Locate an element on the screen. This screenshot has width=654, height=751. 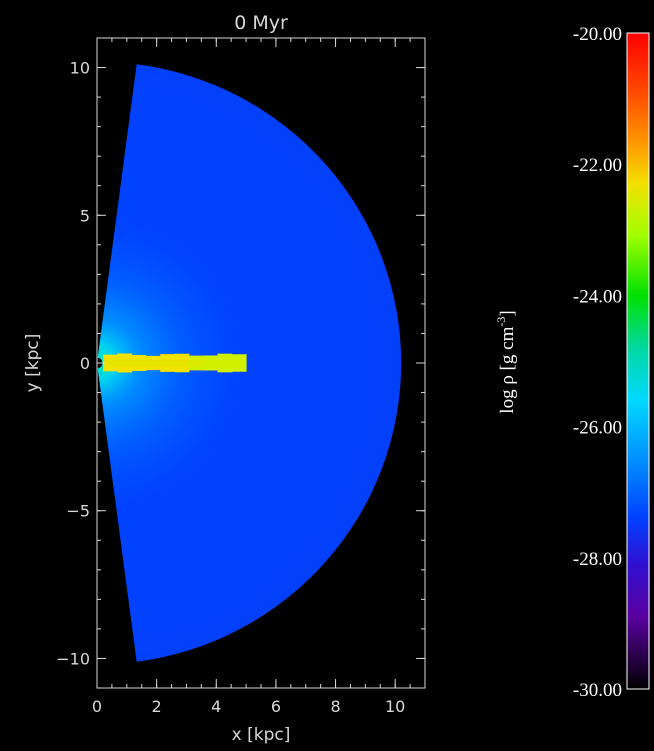
x-tick-label: 2 is located at coordinates (157, 706).